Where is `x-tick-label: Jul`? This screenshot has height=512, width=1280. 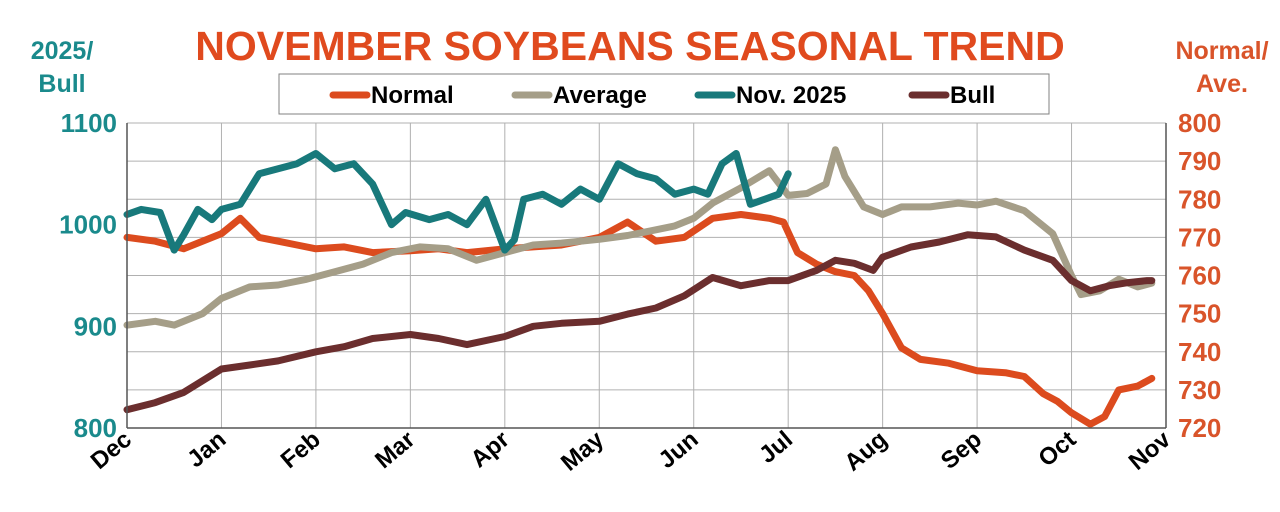
x-tick-label: Jul is located at coordinates (776, 447).